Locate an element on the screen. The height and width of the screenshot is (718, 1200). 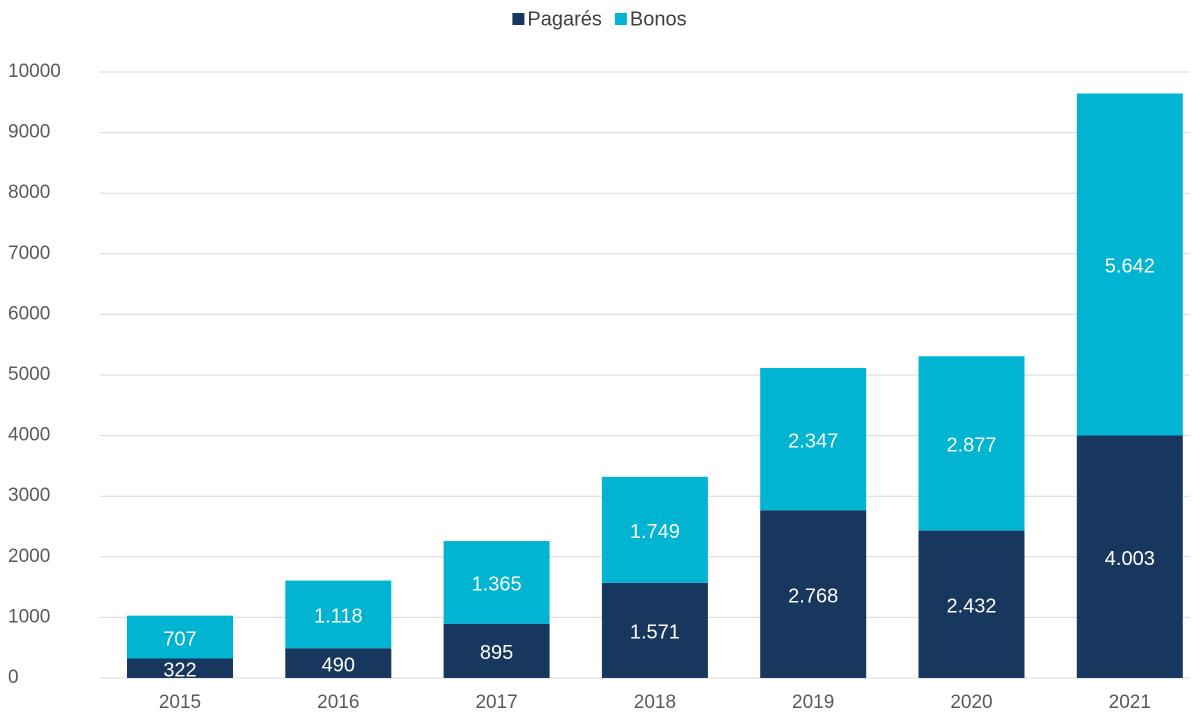
y-tick-label: 1000 is located at coordinates (29, 616).